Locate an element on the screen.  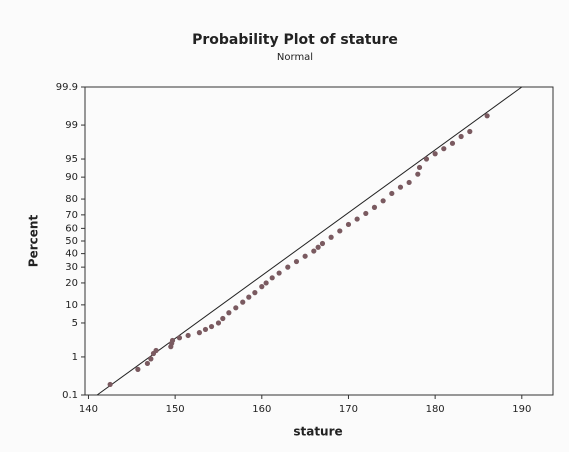
y-tick-label: 40 is located at coordinates (71, 254).